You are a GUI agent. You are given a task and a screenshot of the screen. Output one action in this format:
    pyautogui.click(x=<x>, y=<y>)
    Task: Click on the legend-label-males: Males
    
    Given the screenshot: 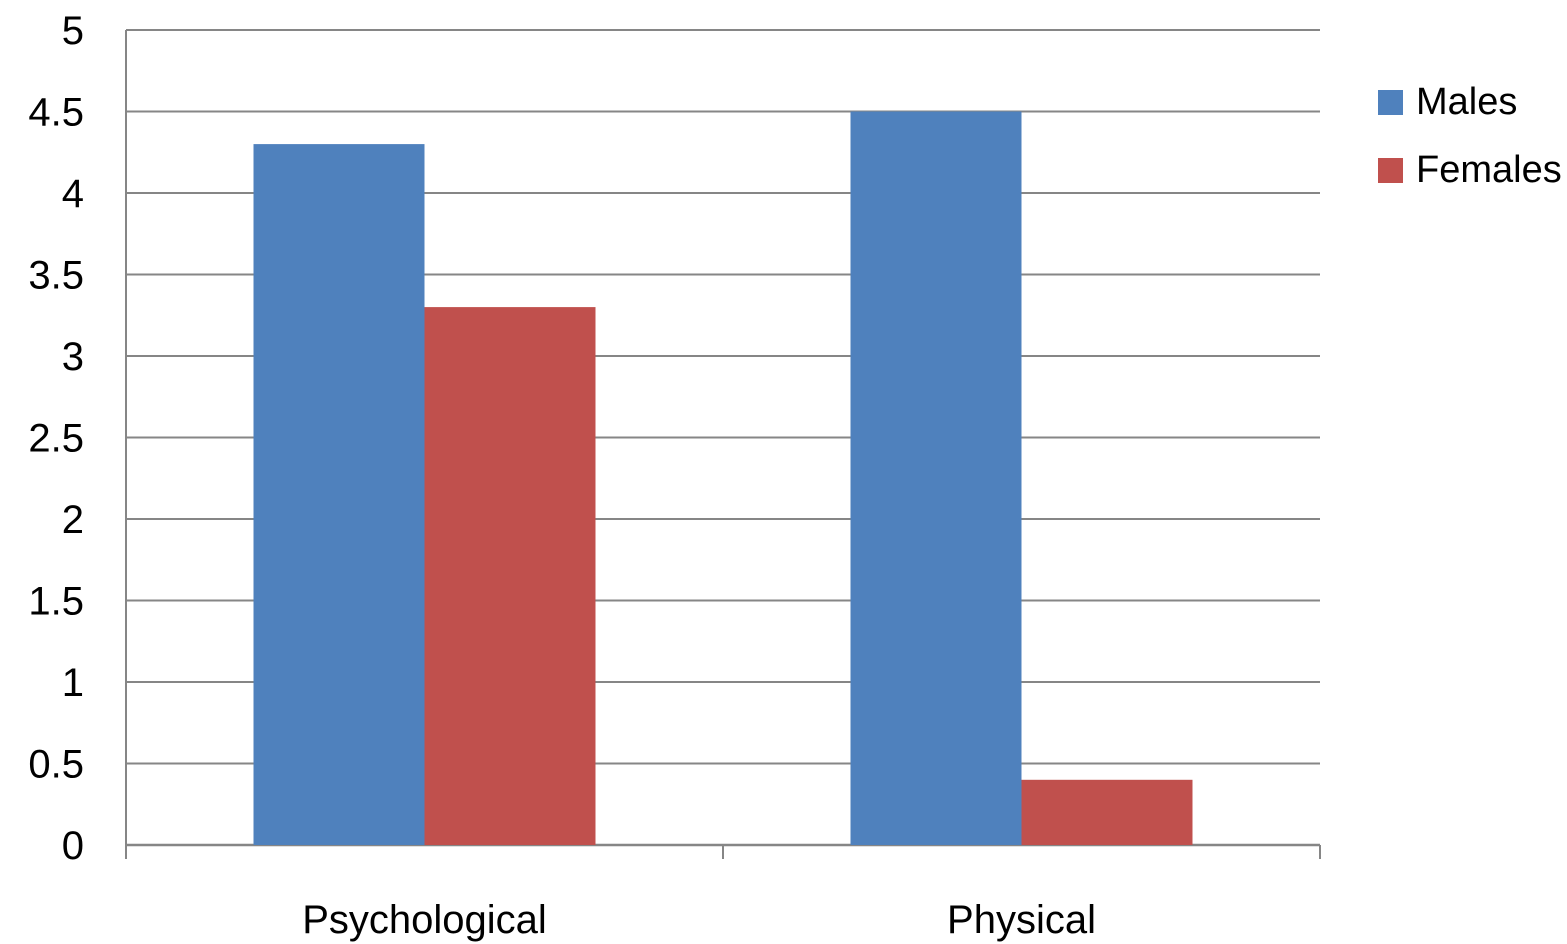 What is the action you would take?
    pyautogui.click(x=1467, y=101)
    